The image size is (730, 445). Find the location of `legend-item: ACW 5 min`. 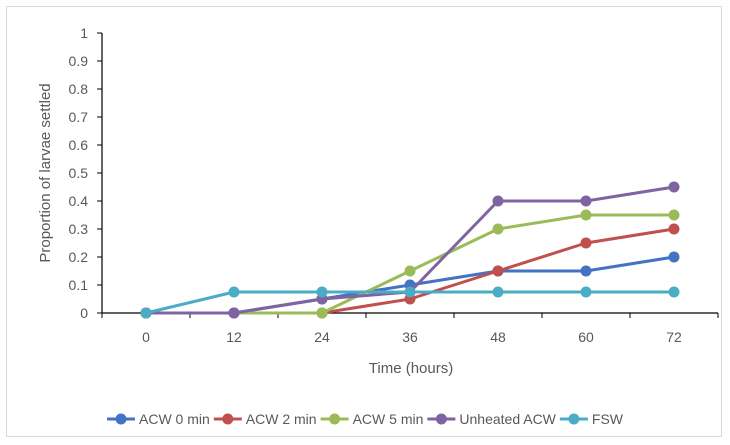

legend-item: ACW 5 min is located at coordinates (372, 419).